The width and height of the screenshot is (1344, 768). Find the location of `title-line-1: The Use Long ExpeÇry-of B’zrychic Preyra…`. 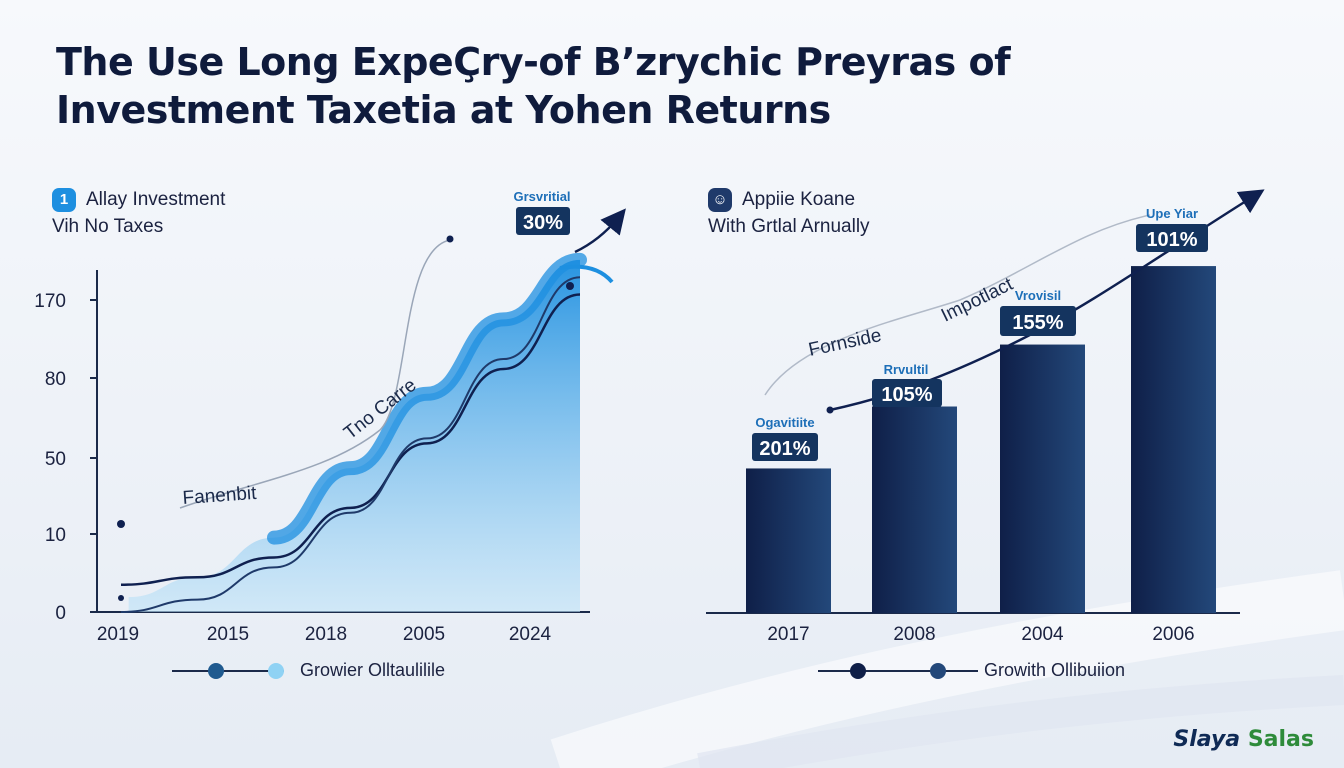

title-line-1: The Use Long ExpeÇry-of B’zrychic Preyra… is located at coordinates (533, 62).